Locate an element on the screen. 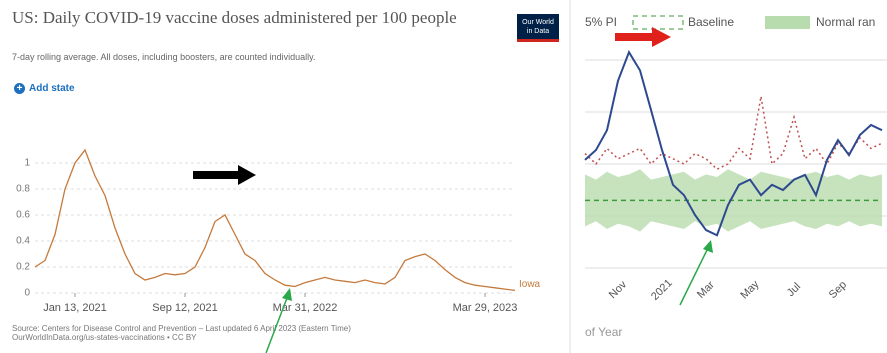  x-tick-label: Mar 31, 2022 is located at coordinates (305, 308).